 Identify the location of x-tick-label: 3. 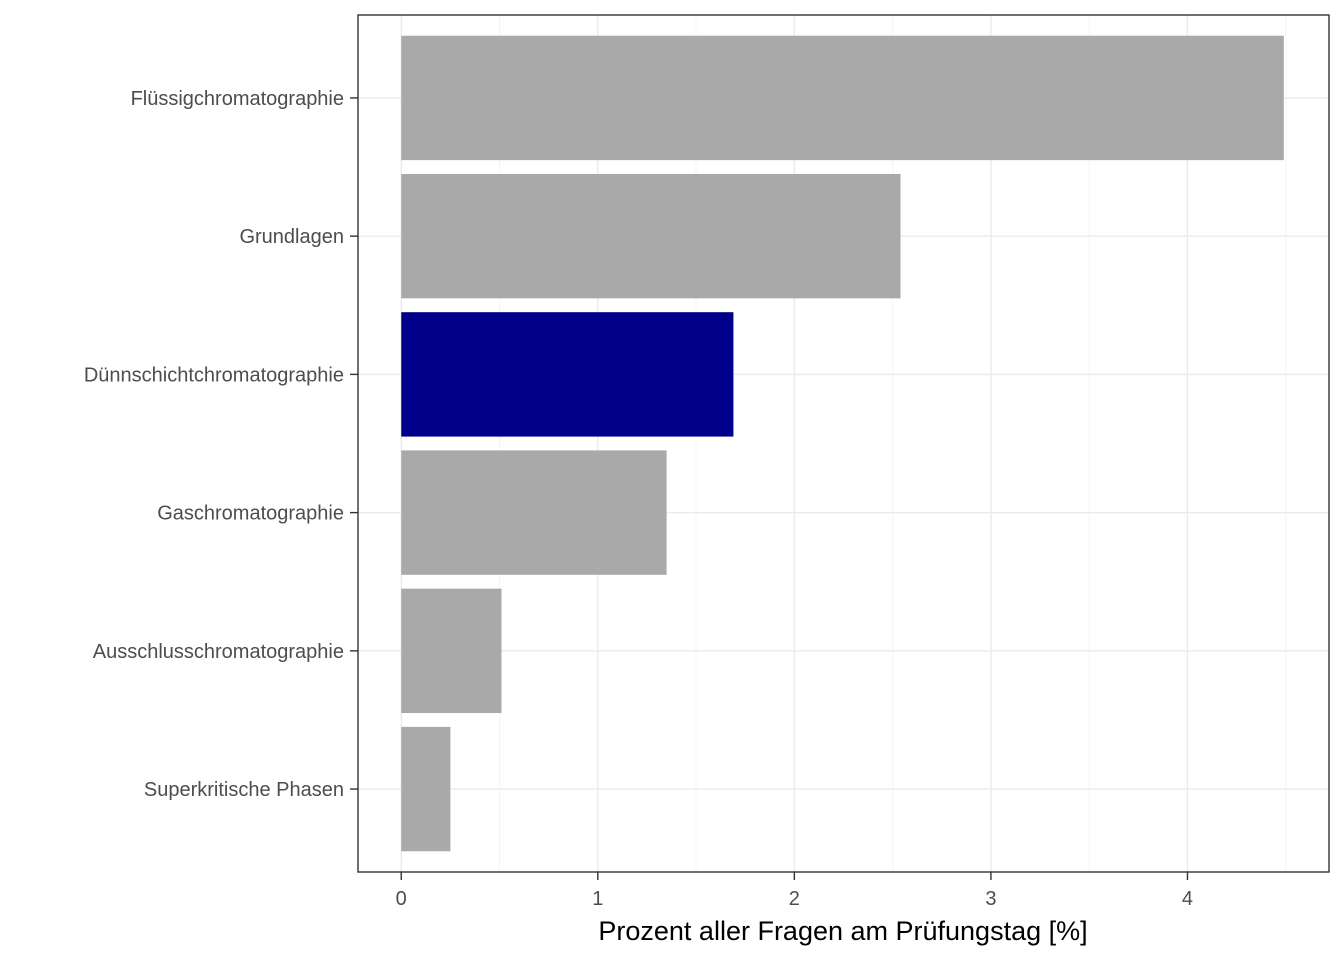
(990, 899).